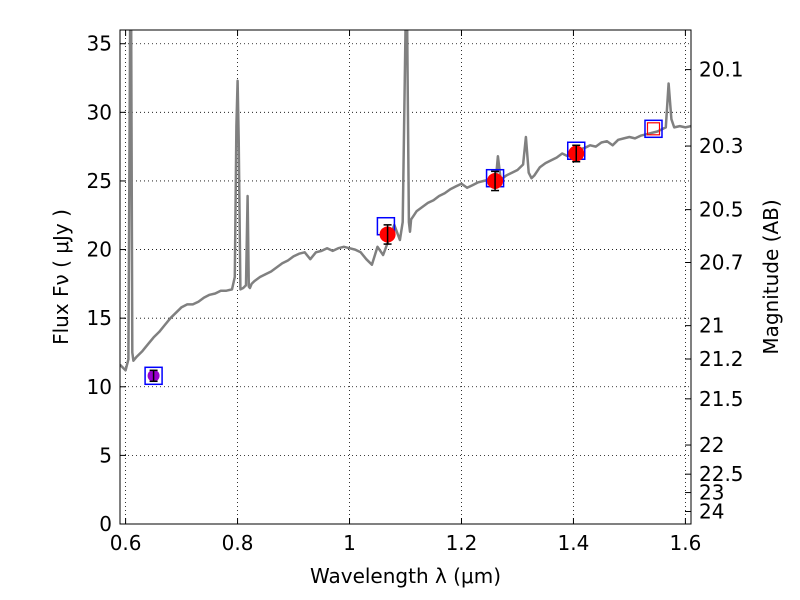 This screenshot has width=800, height=600. I want to click on x-axis-label: Wavelength λ (μm), so click(405, 576).